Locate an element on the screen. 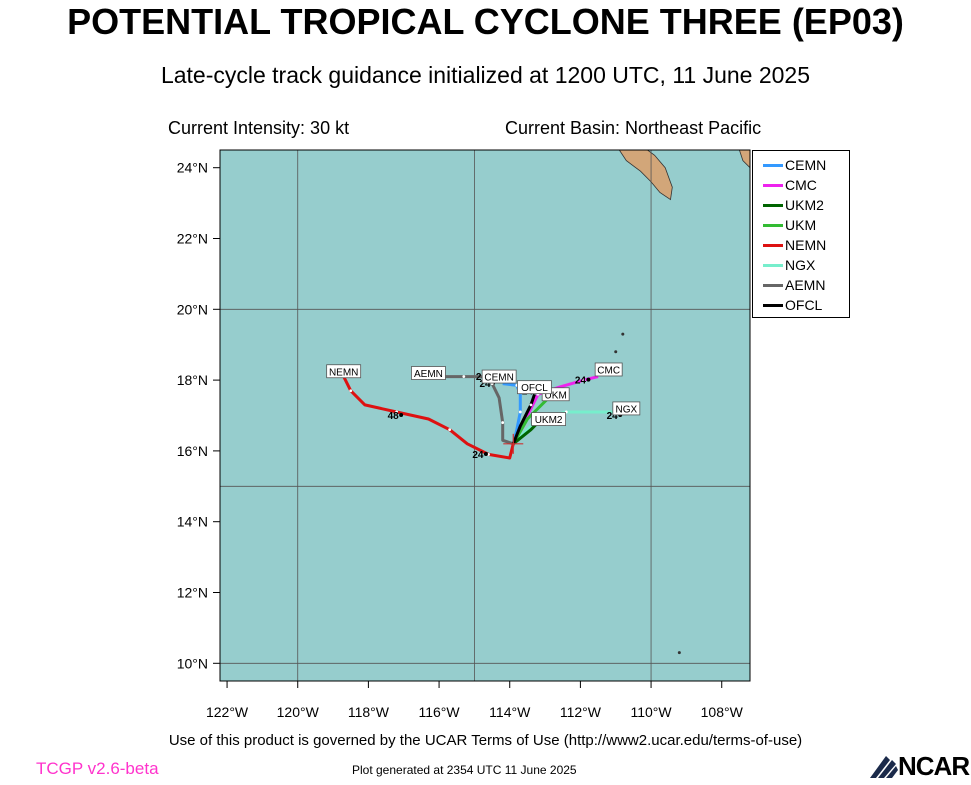  plot-generated-time: Plot generated at 2354 UTC 11 June 2025 is located at coordinates (464, 770).